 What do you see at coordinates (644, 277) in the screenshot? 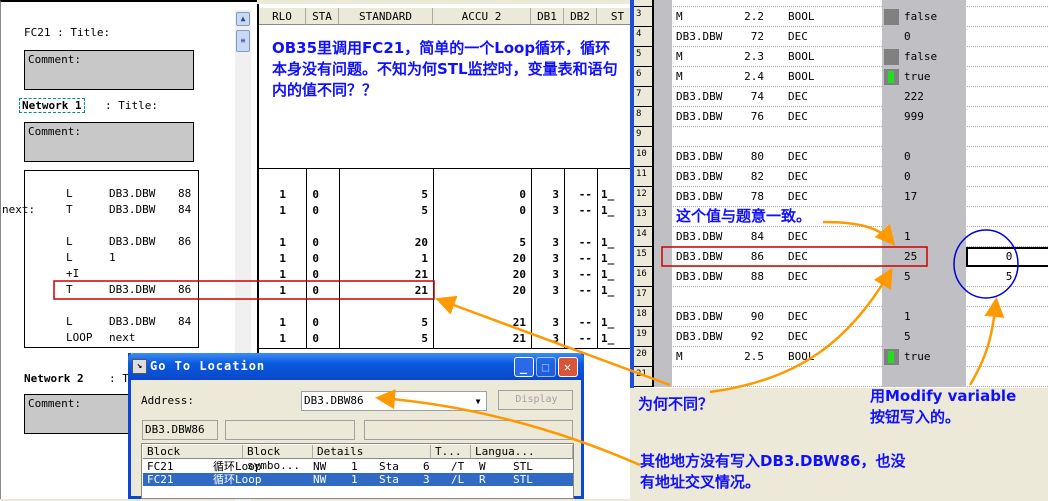
I see `row-number: 16` at bounding box center [644, 277].